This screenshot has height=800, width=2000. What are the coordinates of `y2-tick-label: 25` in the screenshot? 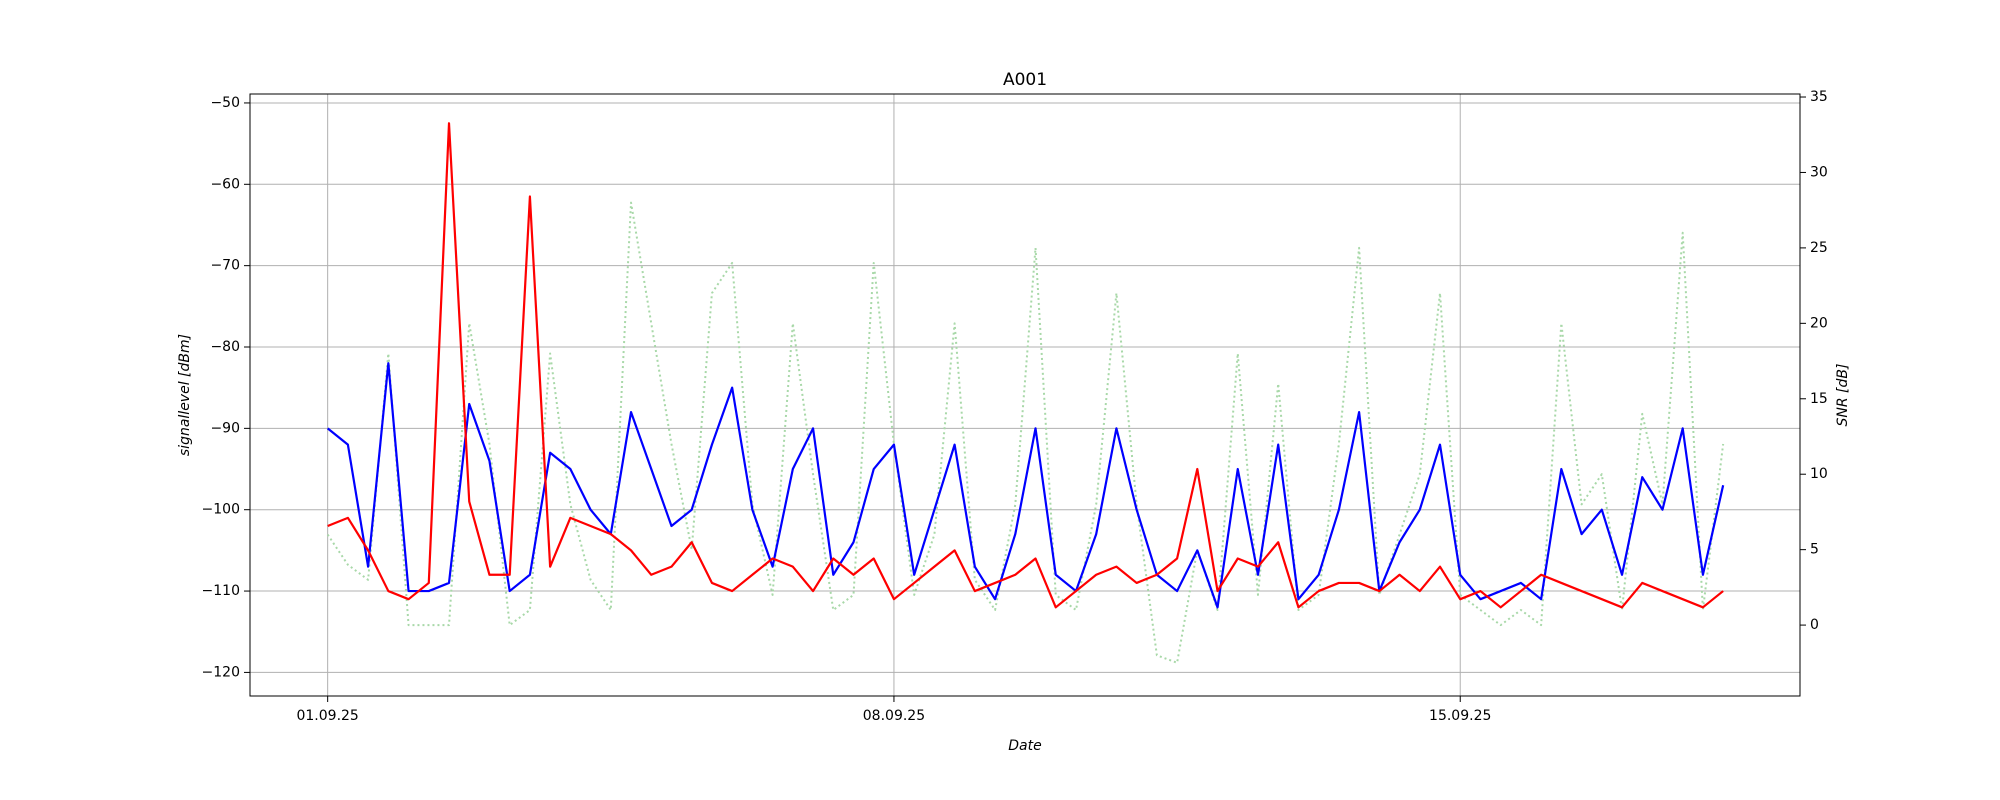 It's located at (1819, 248).